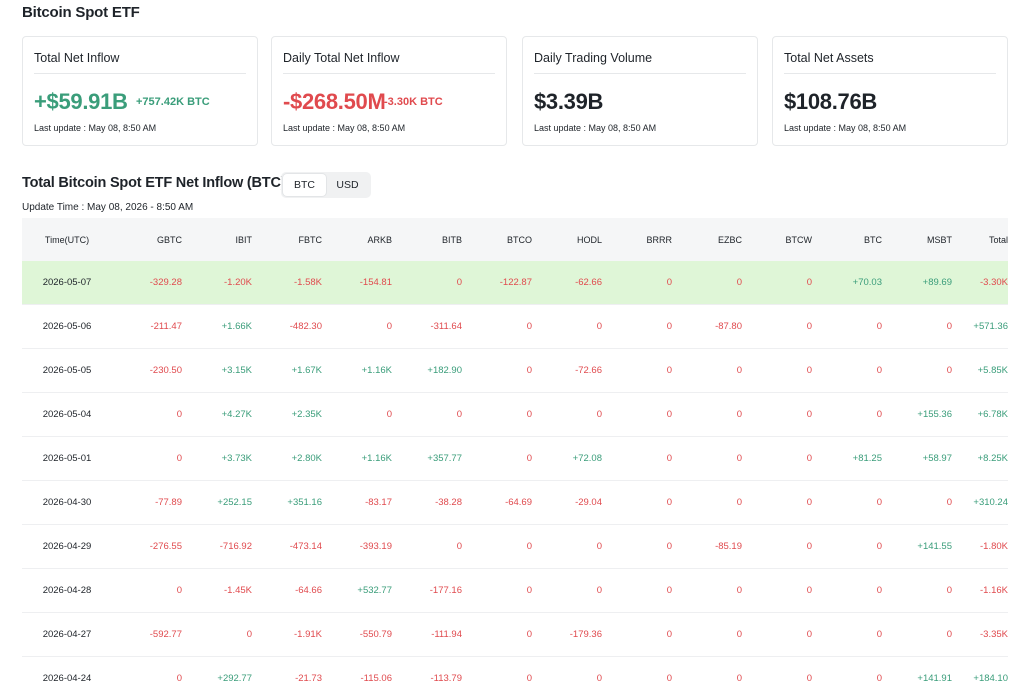 The image size is (1024, 692). What do you see at coordinates (305, 546) in the screenshot?
I see `row-cell: -473.14` at bounding box center [305, 546].